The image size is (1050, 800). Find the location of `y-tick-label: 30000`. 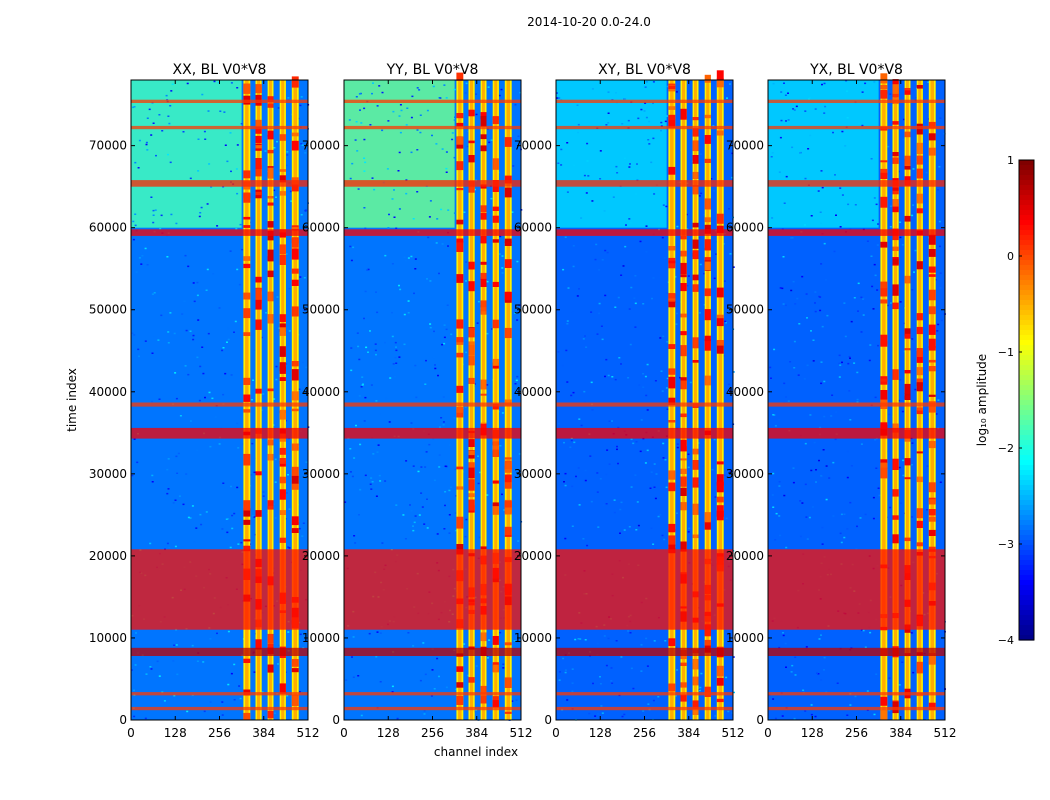

y-tick-label: 30000 is located at coordinates (108, 474).